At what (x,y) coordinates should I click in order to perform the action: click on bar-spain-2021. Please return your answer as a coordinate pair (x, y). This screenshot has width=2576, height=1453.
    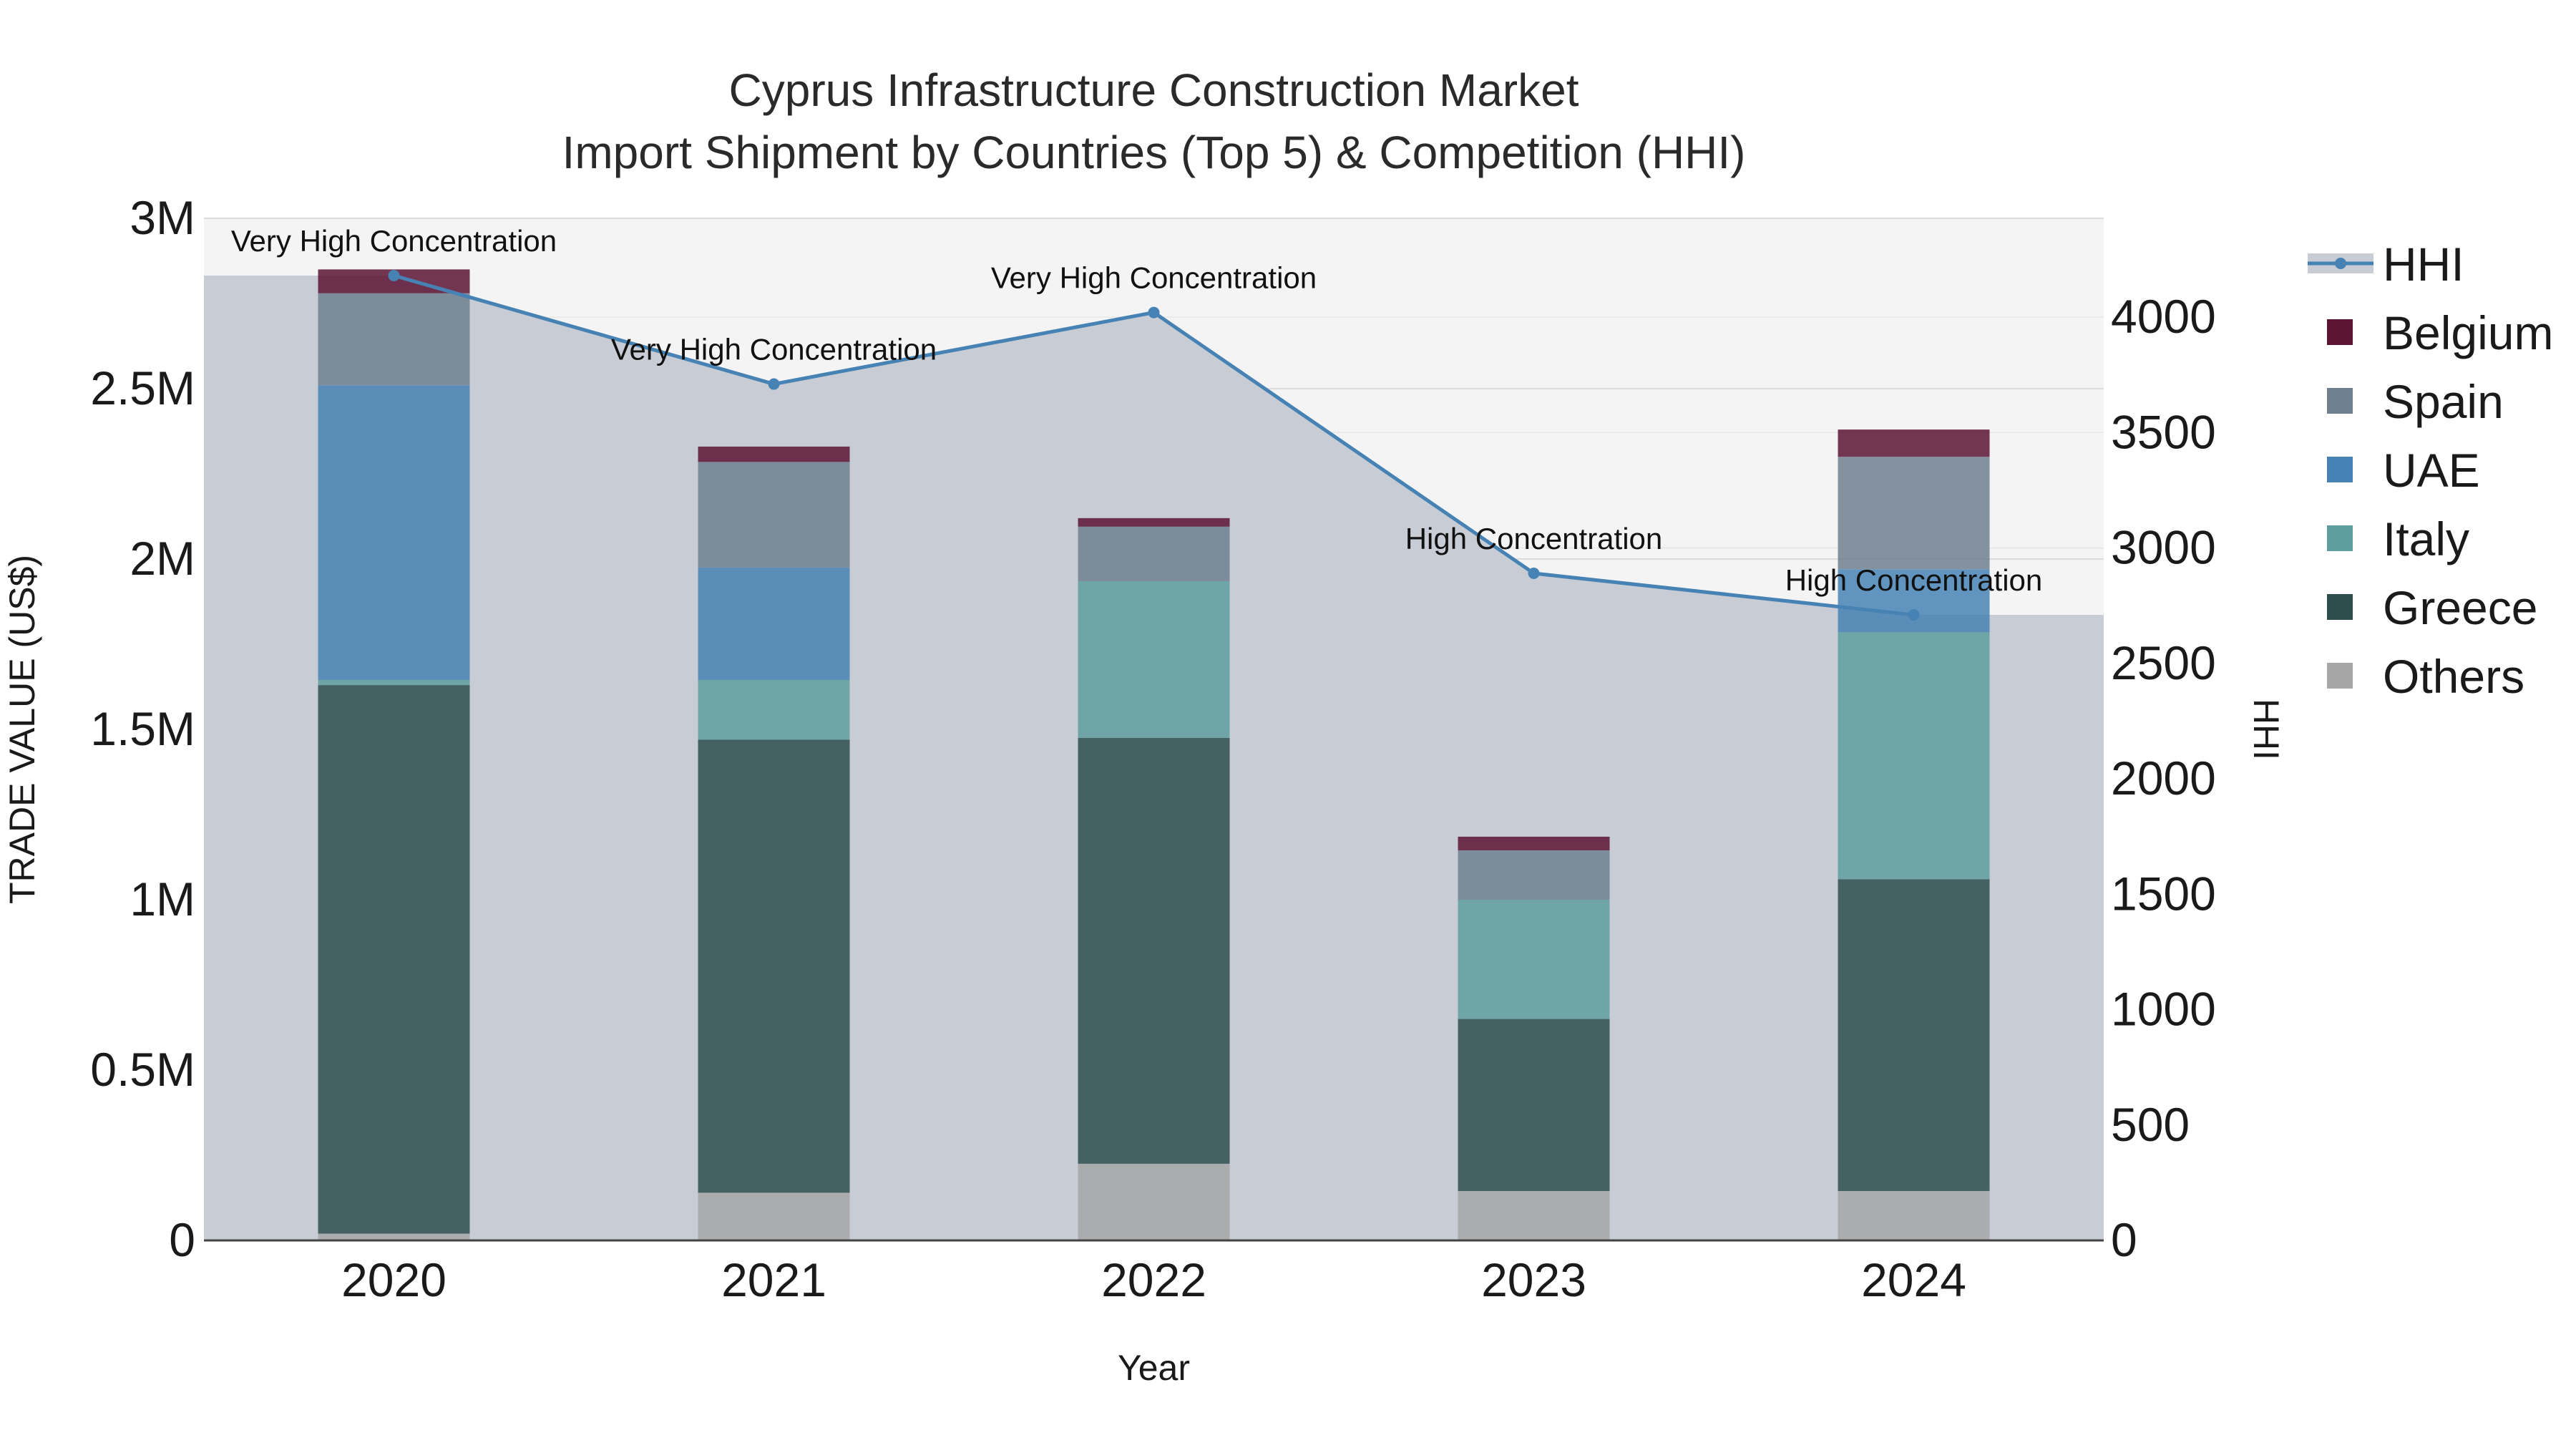
    Looking at the image, I should click on (774, 515).